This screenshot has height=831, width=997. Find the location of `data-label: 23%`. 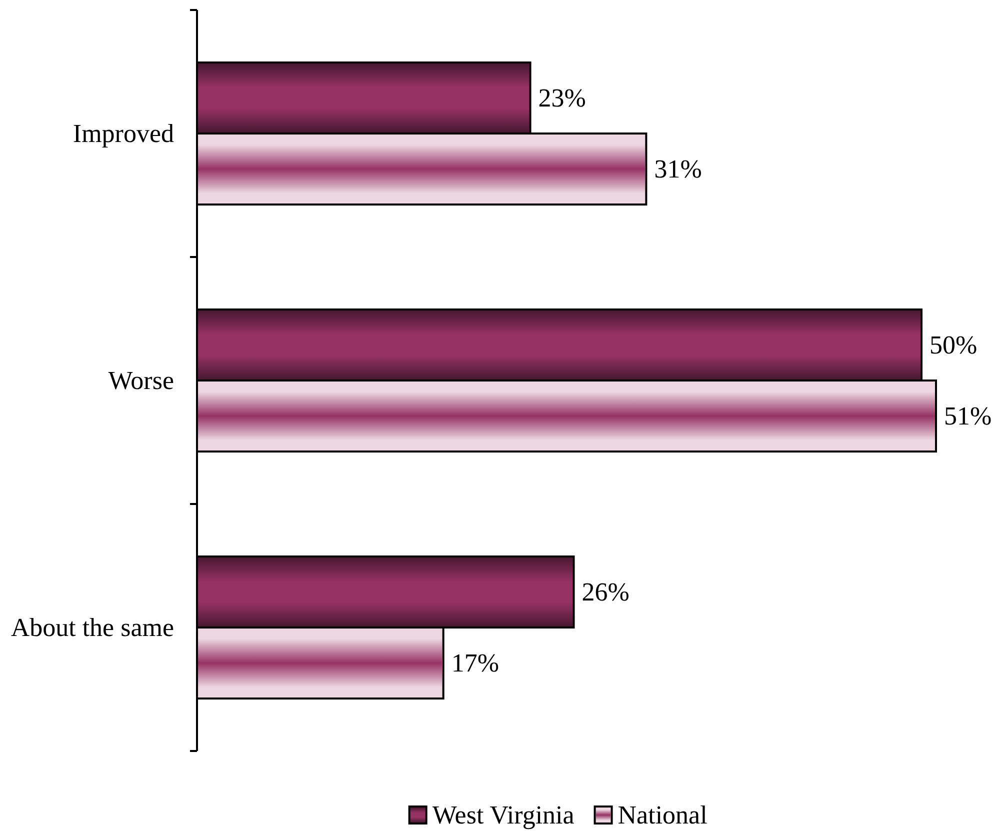

data-label: 23% is located at coordinates (562, 97).